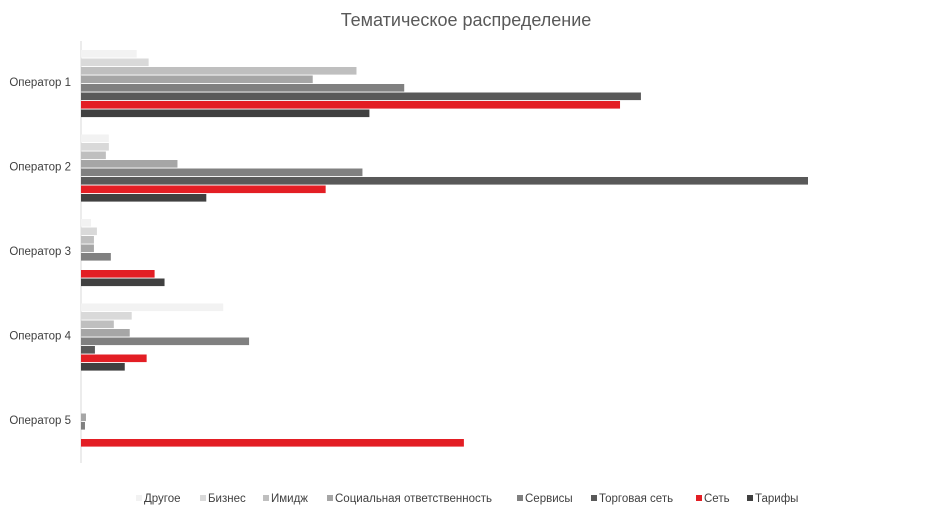 The height and width of the screenshot is (515, 931). Describe the element at coordinates (40, 168) in the screenshot. I see `category-label: Оператор 2` at that location.